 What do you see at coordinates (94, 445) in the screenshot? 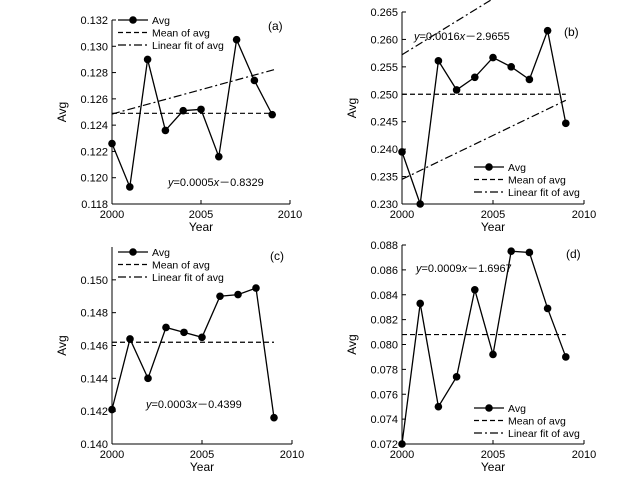
I see `y-tick-label: 0.140` at bounding box center [94, 445].